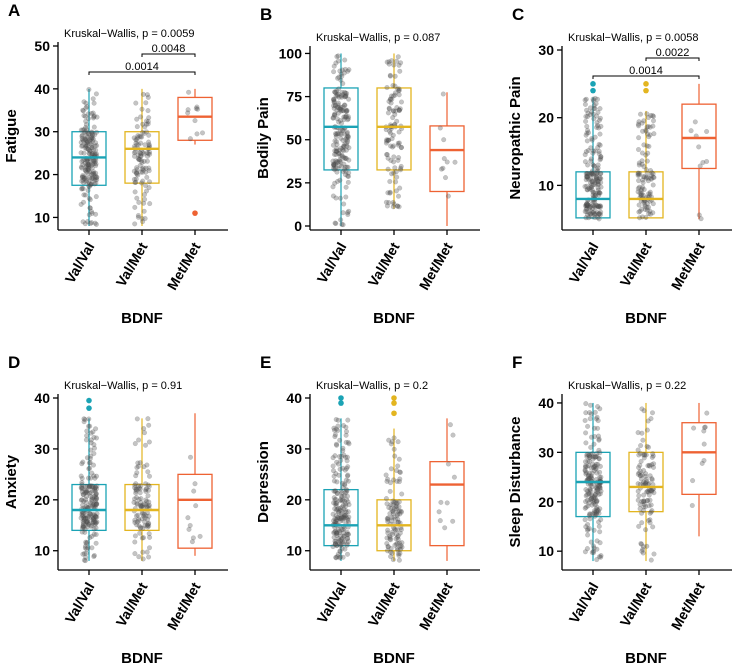 The width and height of the screenshot is (751, 672). Describe the element at coordinates (14, 10) in the screenshot. I see `panel-letter: A` at that location.